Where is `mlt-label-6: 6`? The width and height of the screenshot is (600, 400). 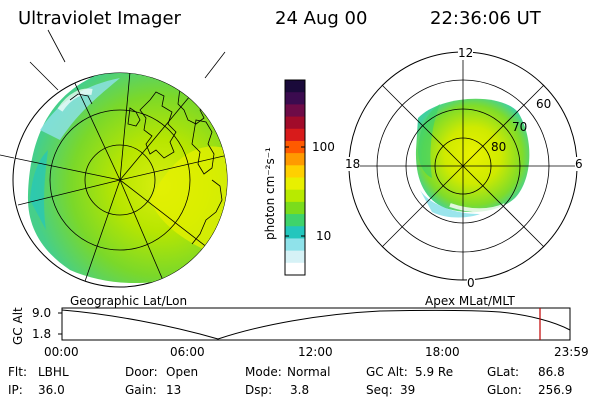 mlt-label-6: 6 is located at coordinates (579, 164).